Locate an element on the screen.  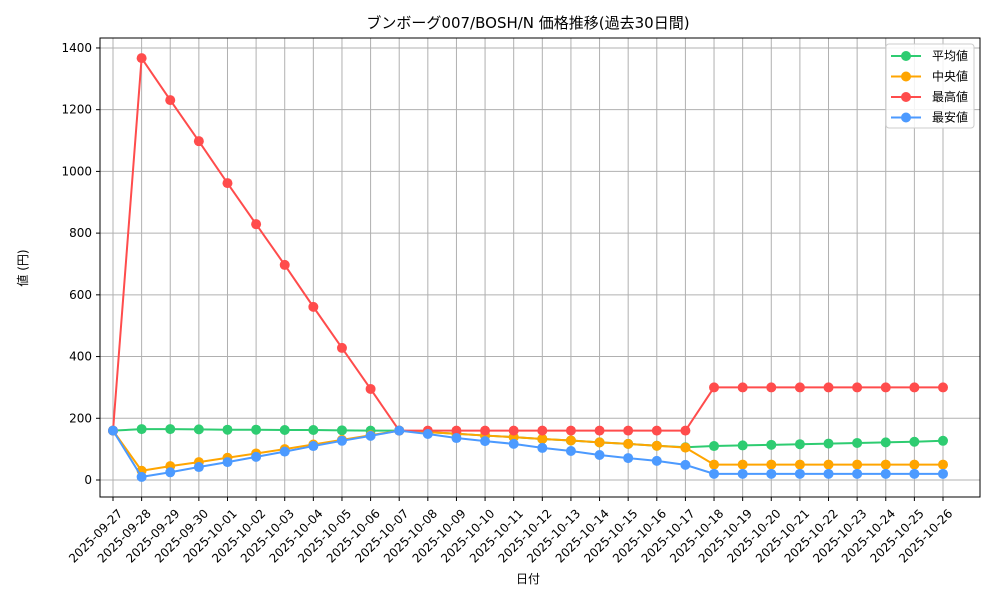
y-tick-label: 0 is located at coordinates (88, 480).